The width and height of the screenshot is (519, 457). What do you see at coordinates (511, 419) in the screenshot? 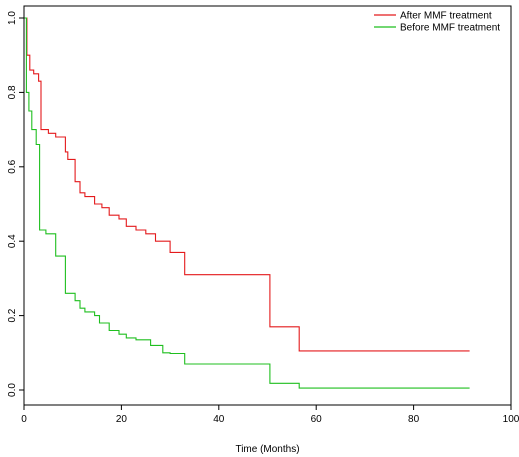
I see `x-tick-label: 100` at bounding box center [511, 419].